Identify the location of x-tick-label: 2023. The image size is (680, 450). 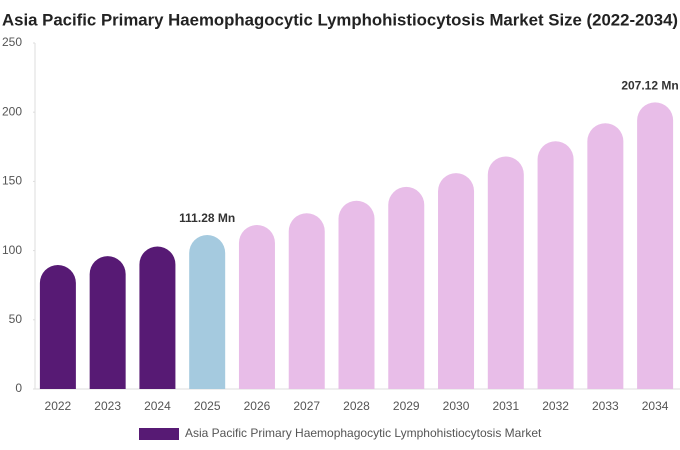
(107, 406).